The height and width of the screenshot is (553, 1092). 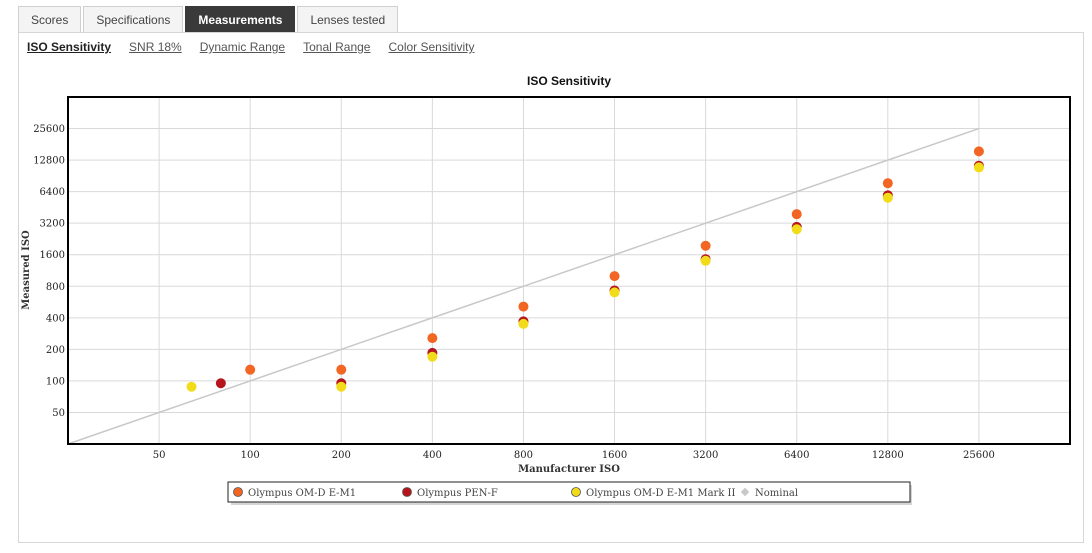 I want to click on y-tick-label: 25600, so click(x=49, y=129).